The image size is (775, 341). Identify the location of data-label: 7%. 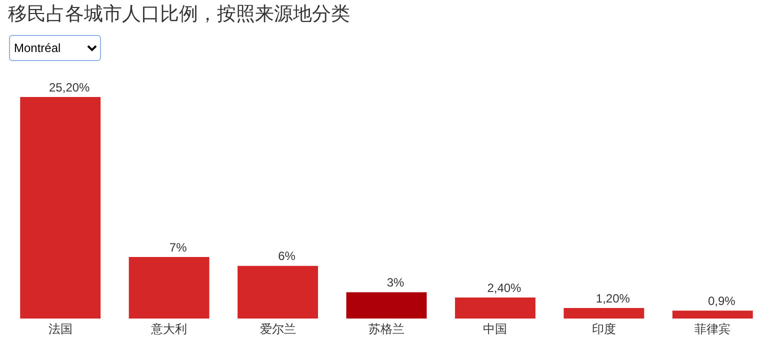
(178, 247).